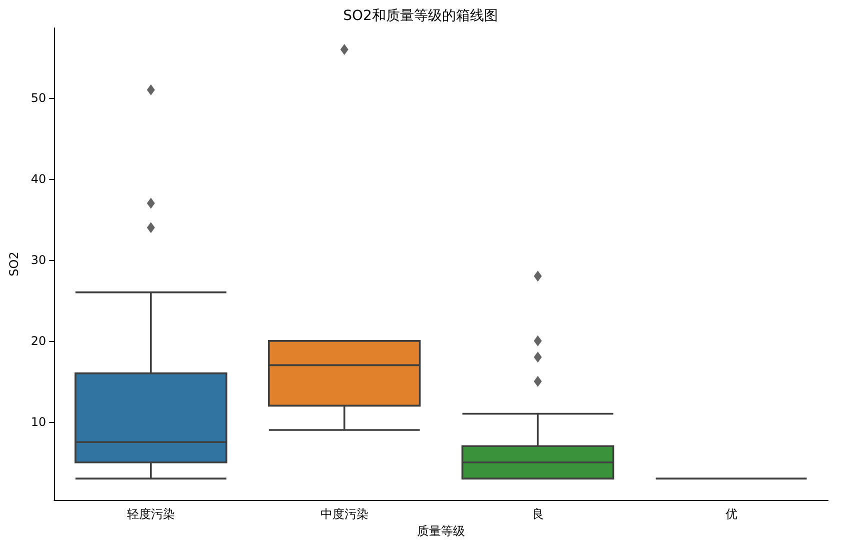 The height and width of the screenshot is (550, 841). I want to click on x-axis-title: 质量等级, so click(441, 531).